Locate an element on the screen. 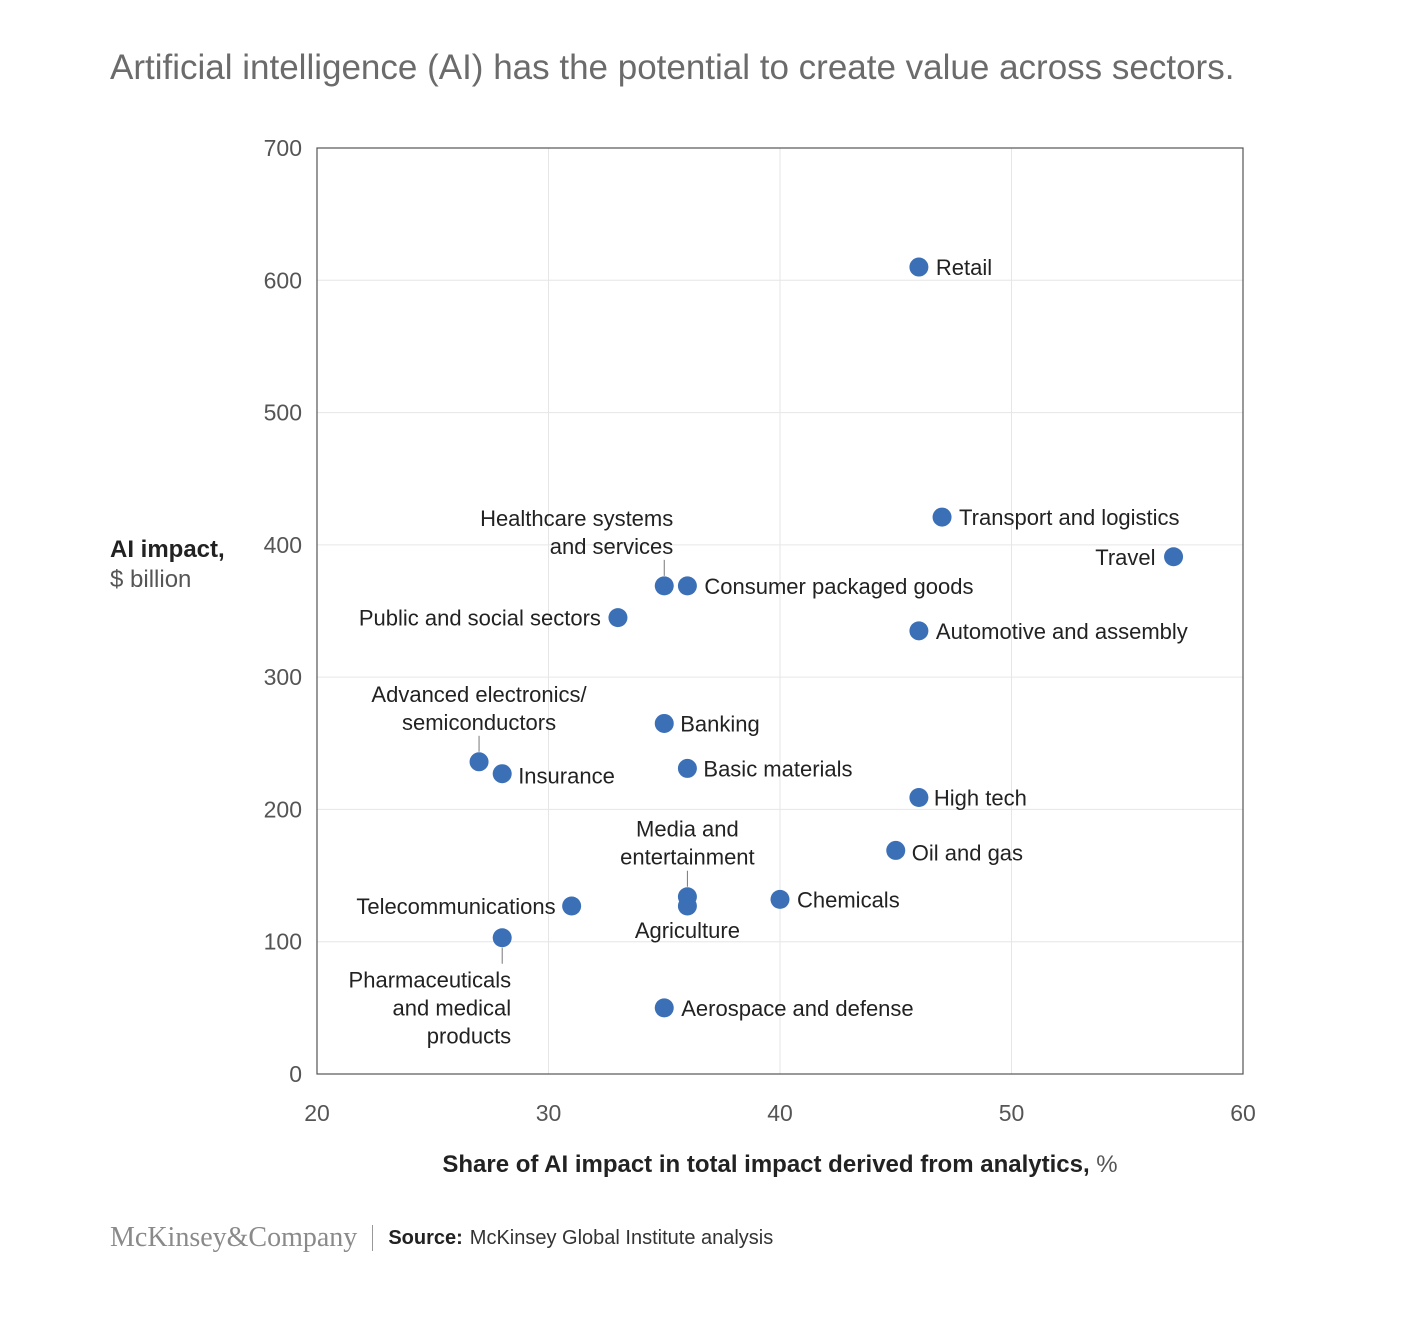 The height and width of the screenshot is (1344, 1416). data-label-line: Consumer packaged goods is located at coordinates (838, 586).